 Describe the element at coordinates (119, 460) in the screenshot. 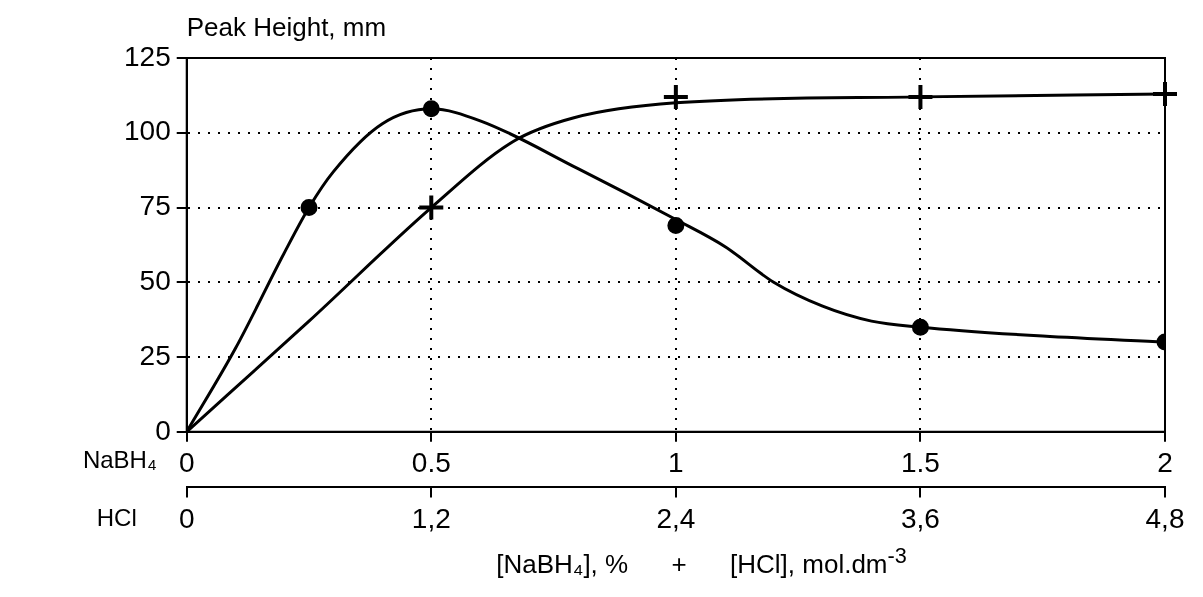

I see `x-axis-title: NaBH₄` at that location.